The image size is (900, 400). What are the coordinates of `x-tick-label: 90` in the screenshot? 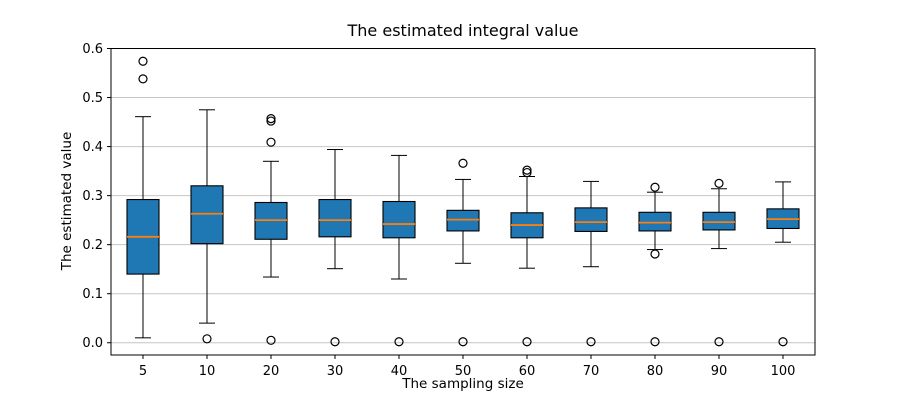 It's located at (719, 371).